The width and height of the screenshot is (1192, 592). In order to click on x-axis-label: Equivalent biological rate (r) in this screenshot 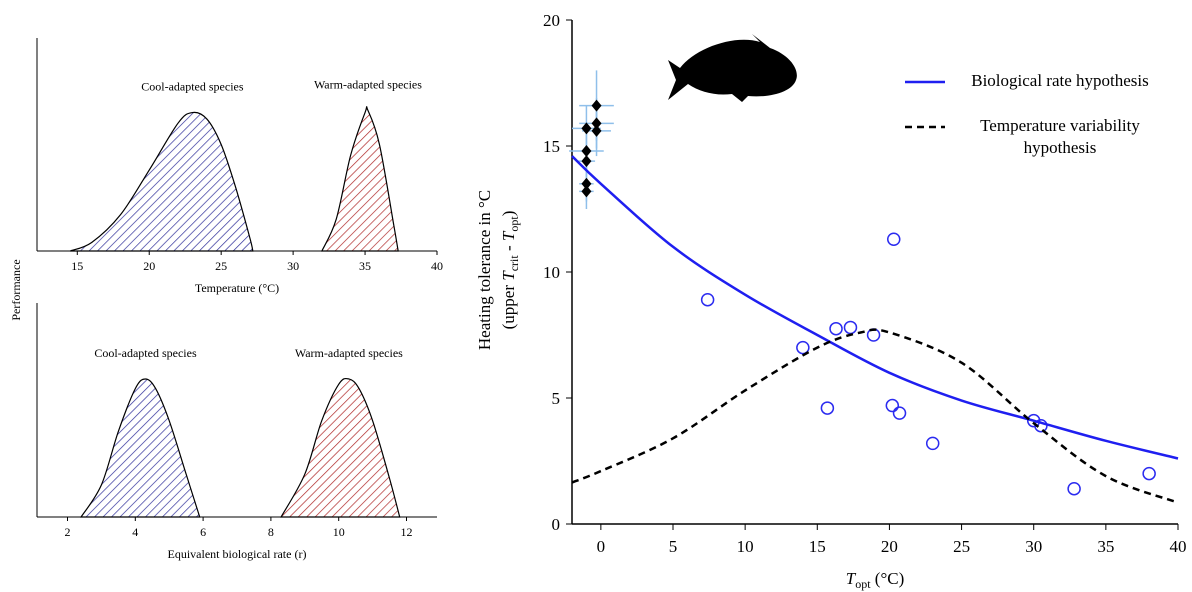, I will do `click(237, 554)`.